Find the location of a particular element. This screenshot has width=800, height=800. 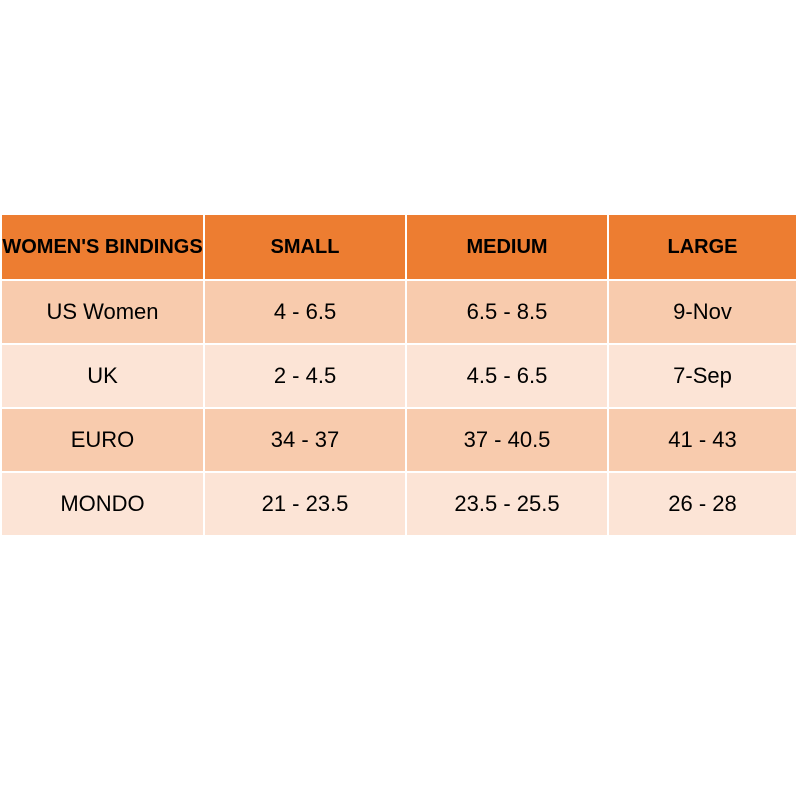

table-row-euro: EURO 34 - 37 37 - 40.5 41 - 43 is located at coordinates (399, 440).